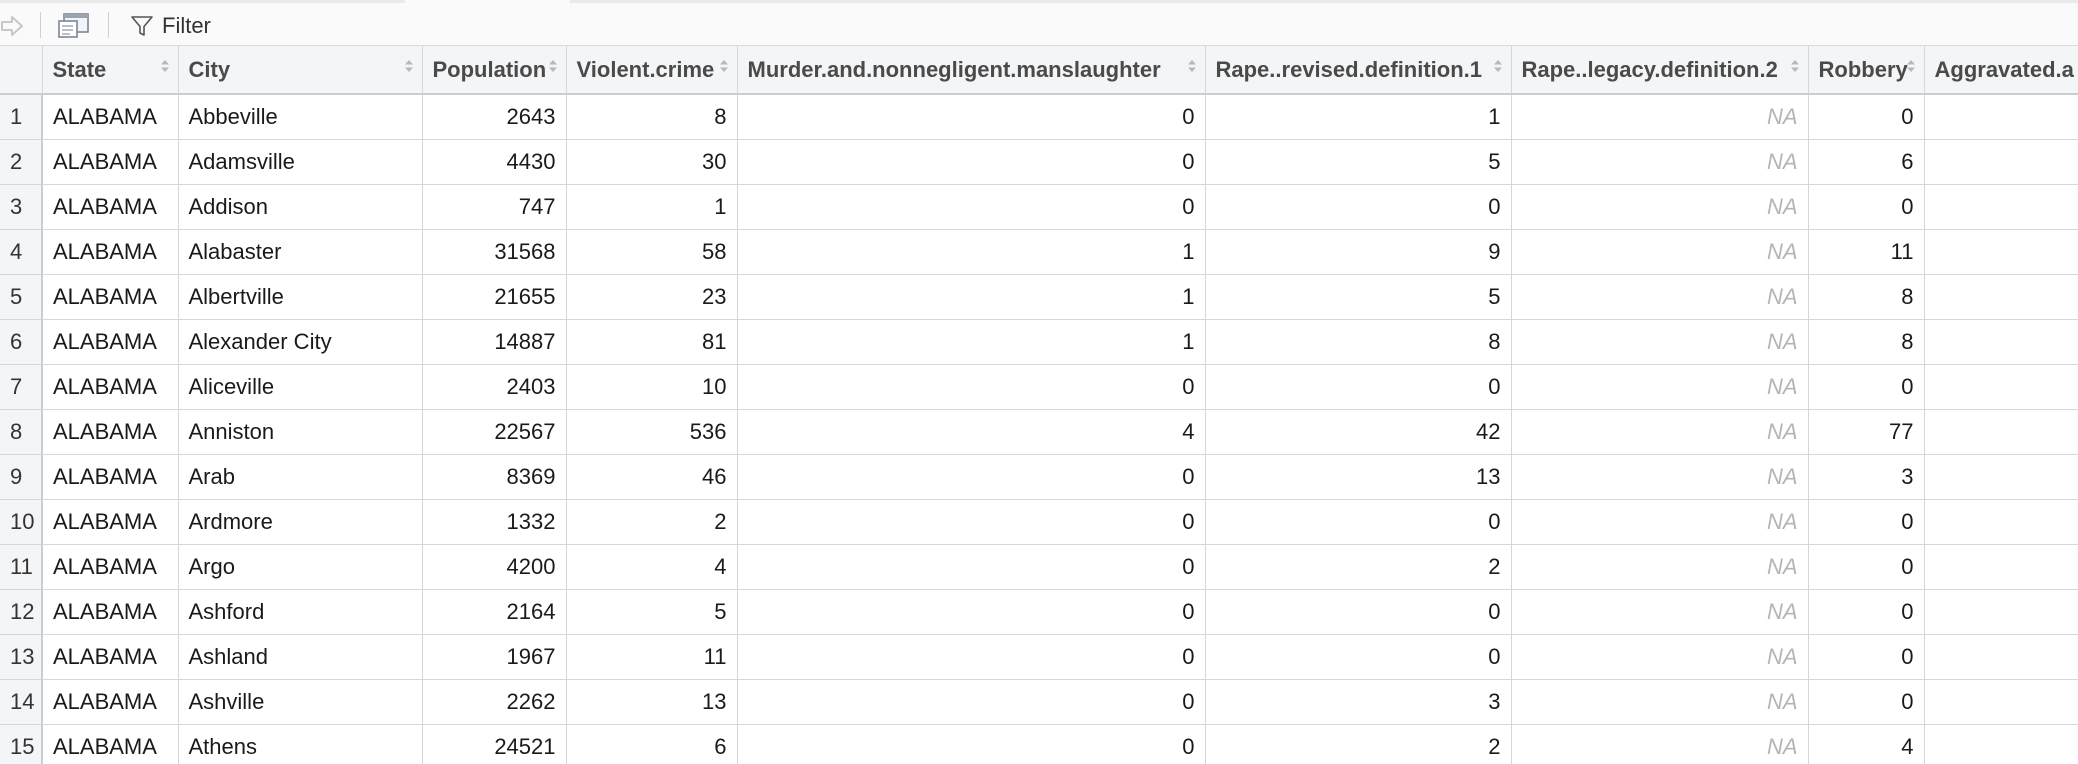  What do you see at coordinates (21, 252) in the screenshot?
I see `row-number: 4` at bounding box center [21, 252].